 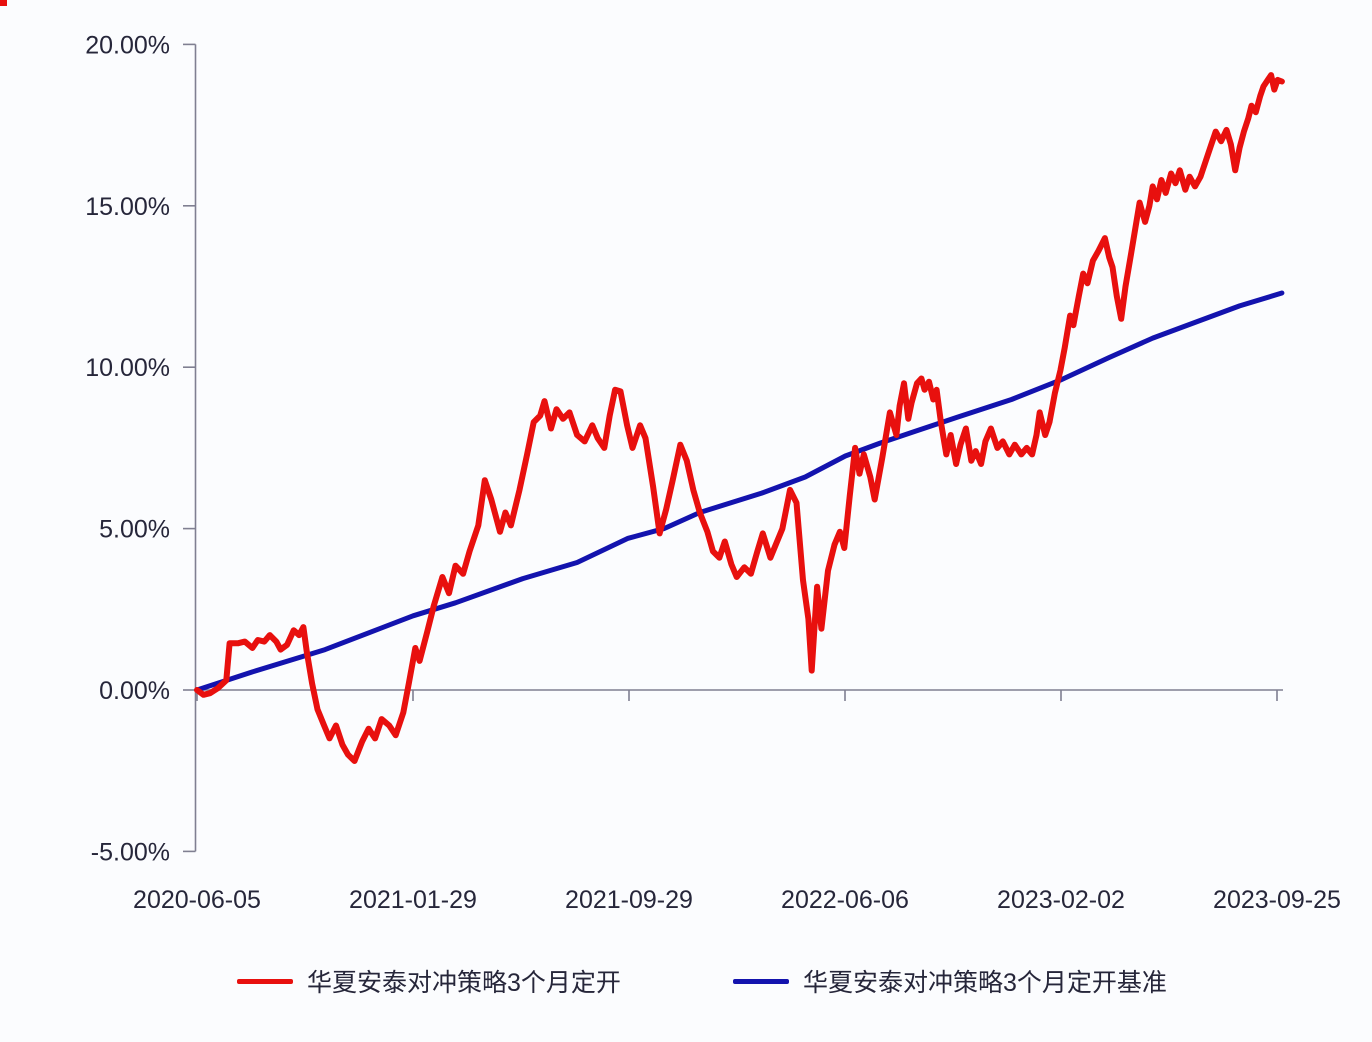 What do you see at coordinates (134, 691) in the screenshot?
I see `y-tick-label-0: 0.00%` at bounding box center [134, 691].